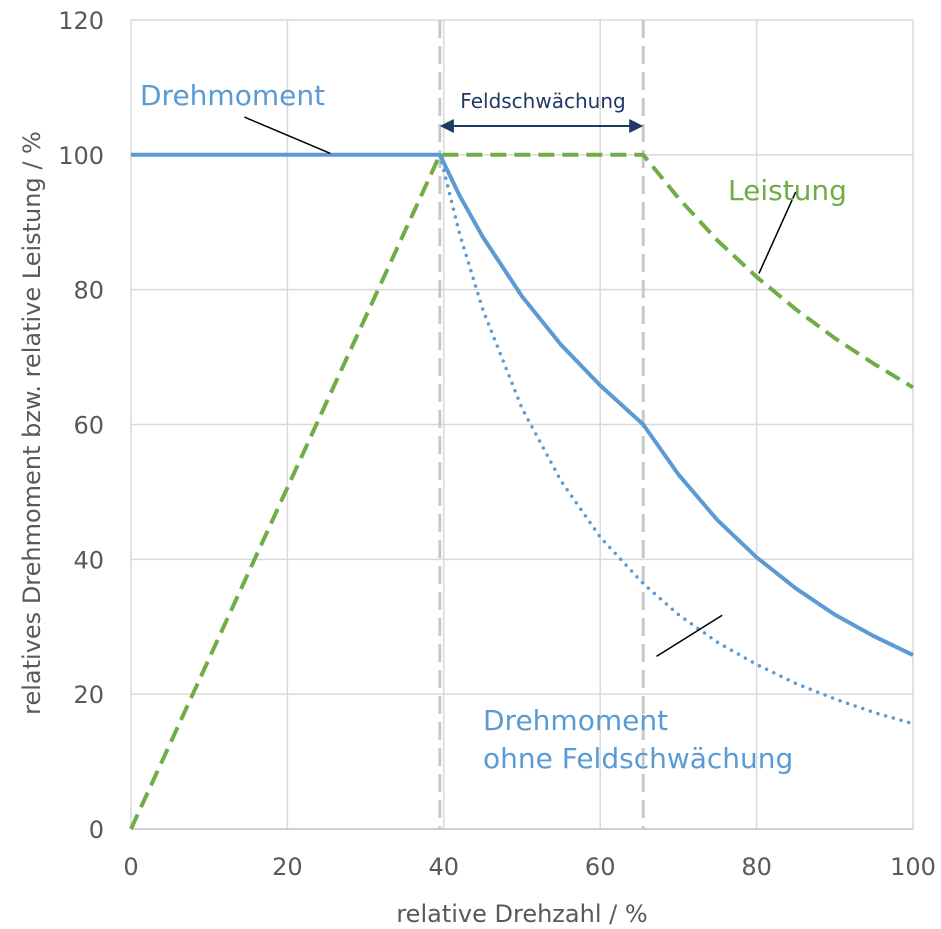  What do you see at coordinates (756, 867) in the screenshot?
I see `x-tick-label: 80` at bounding box center [756, 867].